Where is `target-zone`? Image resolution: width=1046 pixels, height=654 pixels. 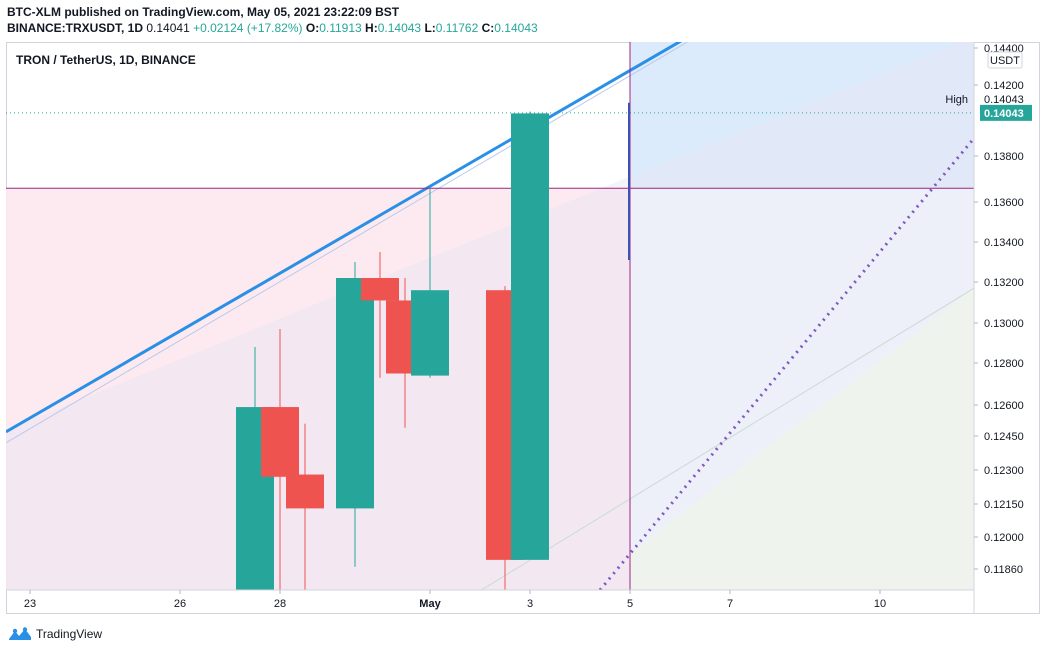 target-zone is located at coordinates (802, 115).